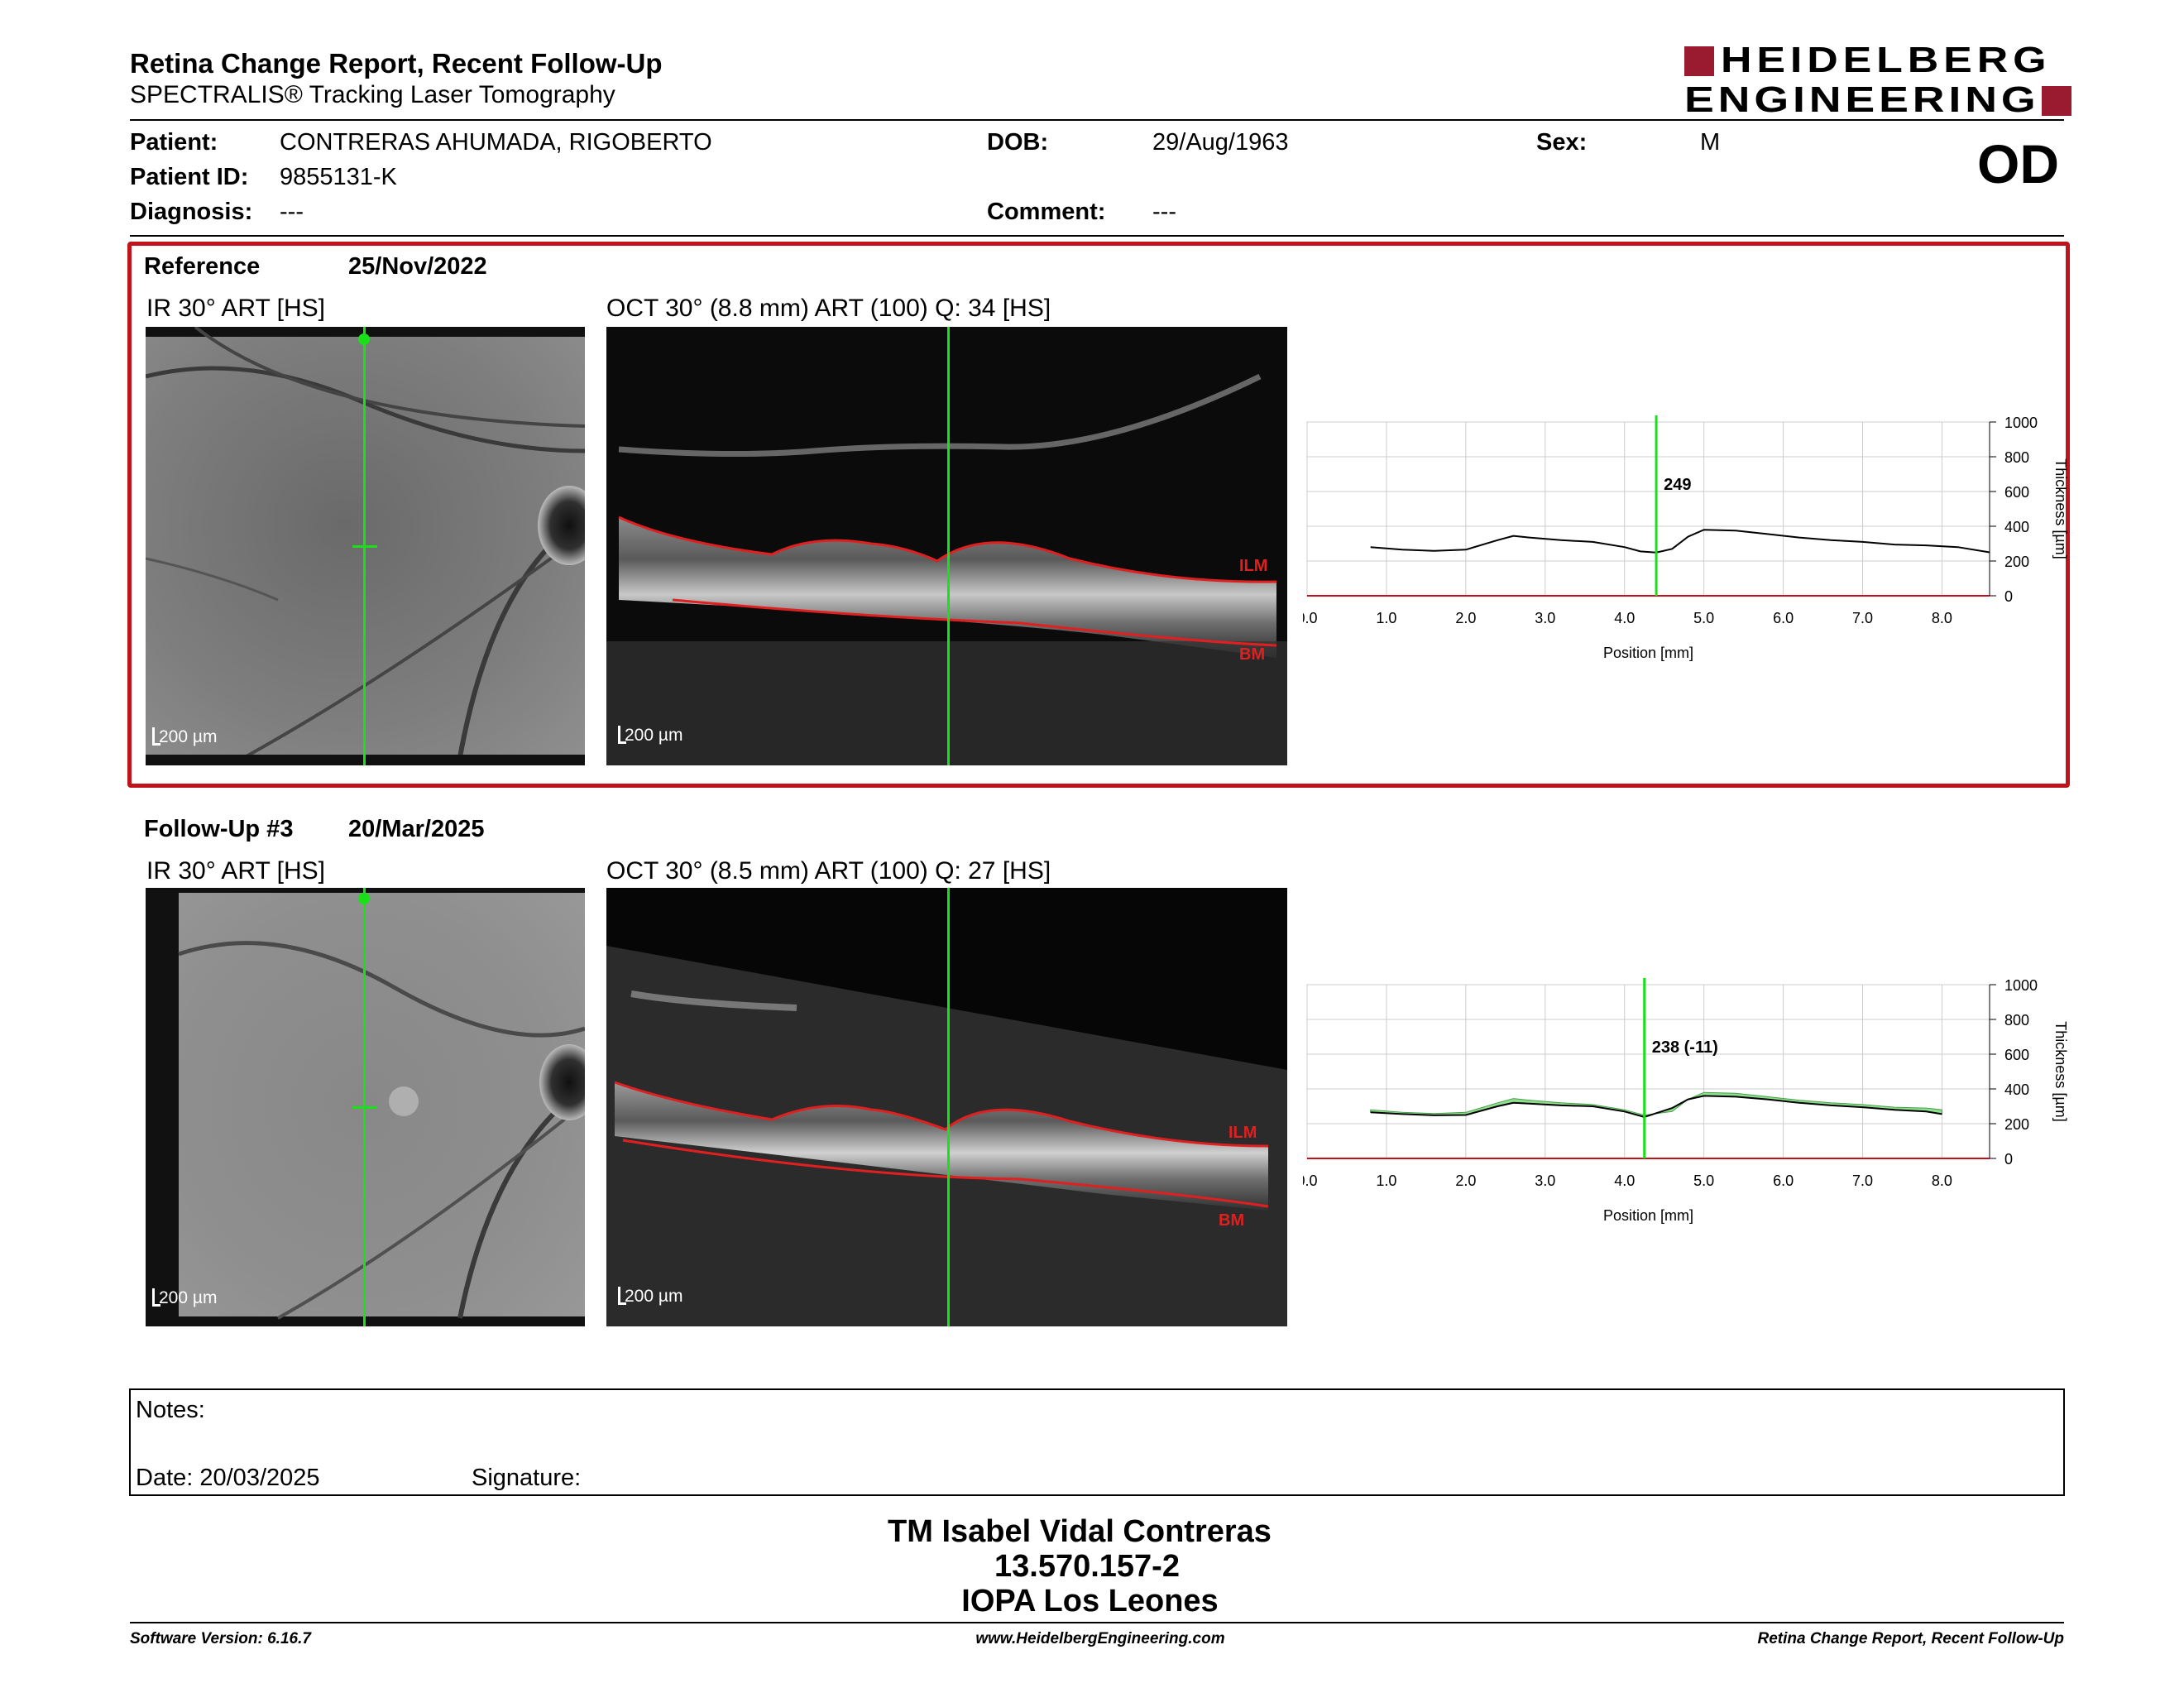  What do you see at coordinates (2060, 508) in the screenshot?
I see `reference-y-axis-label: Thickness [µm]` at bounding box center [2060, 508].